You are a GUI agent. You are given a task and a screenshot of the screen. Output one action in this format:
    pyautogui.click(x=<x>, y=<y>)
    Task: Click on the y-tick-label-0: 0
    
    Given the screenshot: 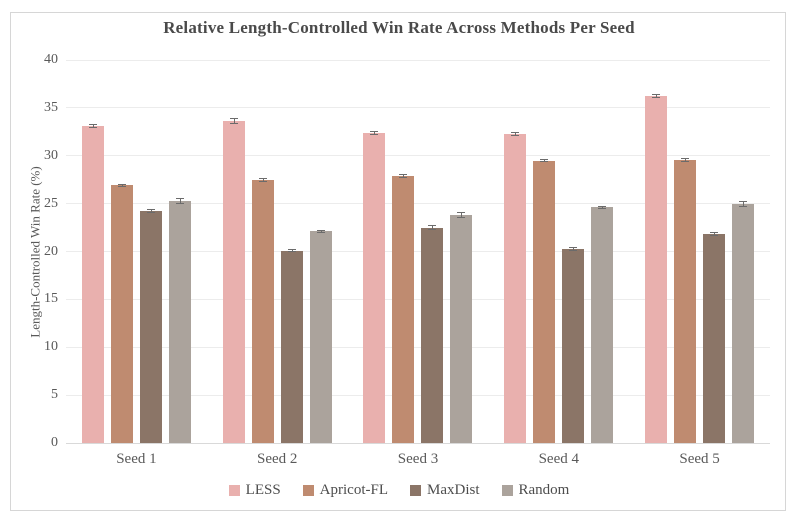 What is the action you would take?
    pyautogui.click(x=54, y=442)
    